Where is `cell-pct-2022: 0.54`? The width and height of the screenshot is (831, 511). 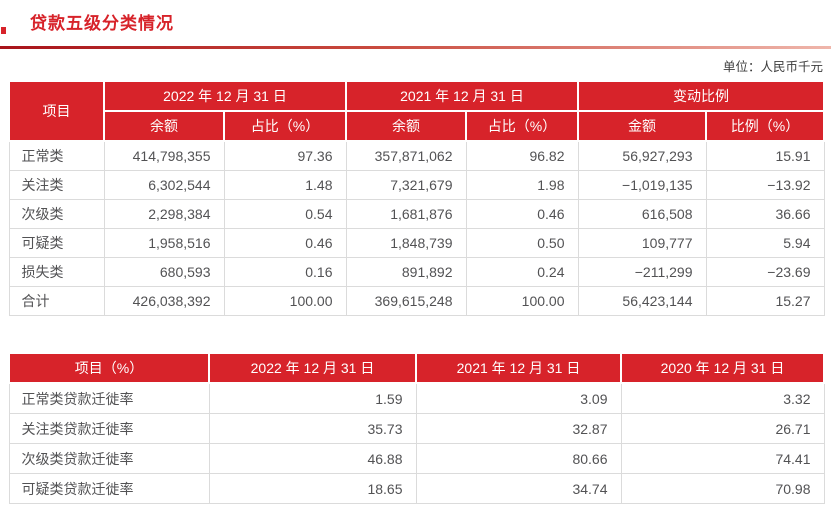 cell-pct-2022: 0.54 is located at coordinates (285, 214).